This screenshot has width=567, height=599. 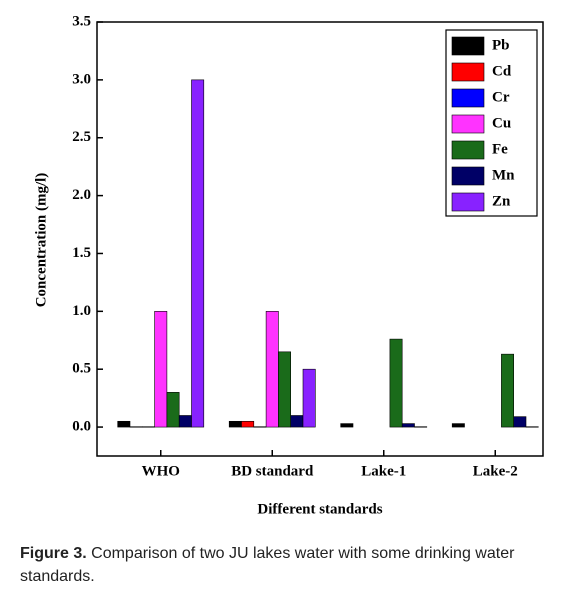 I want to click on y-tick-label: 0.0, so click(x=81, y=427).